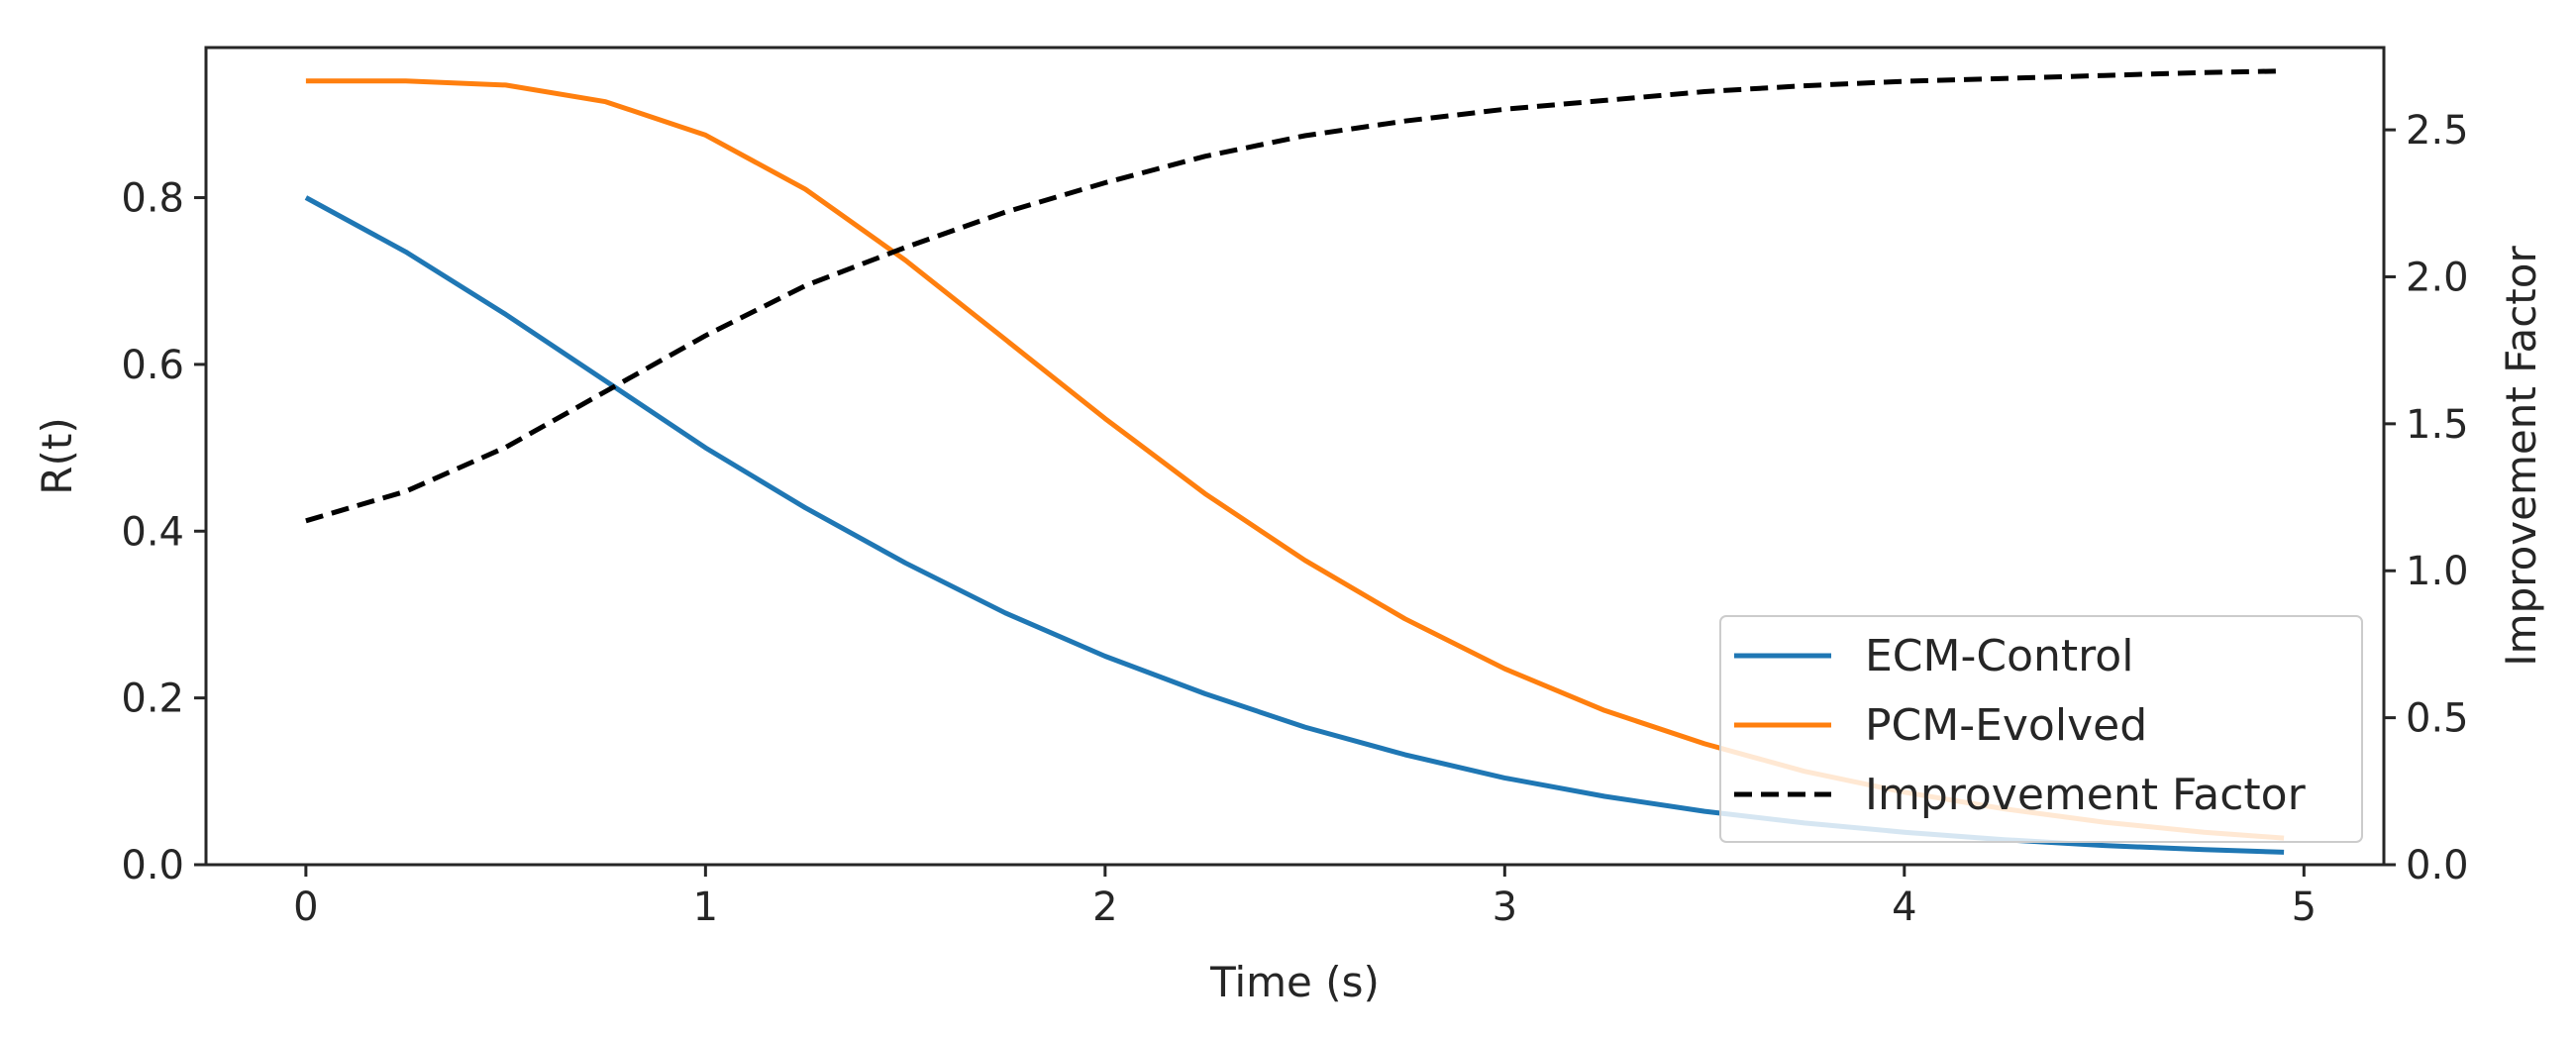  What do you see at coordinates (1294, 982) in the screenshot?
I see `x-axis-label: Time (s)` at bounding box center [1294, 982].